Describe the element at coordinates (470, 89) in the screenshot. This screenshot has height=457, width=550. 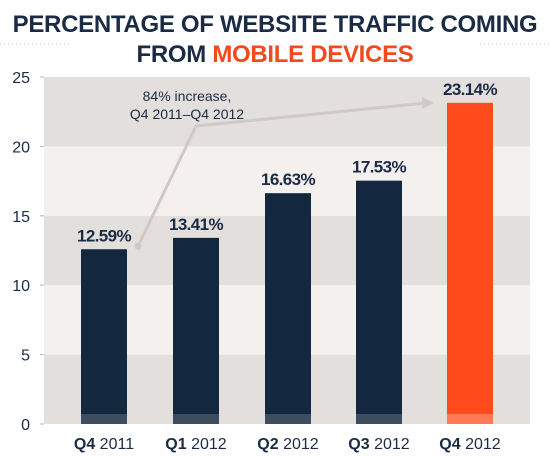
I see `value-label: 23.14%` at that location.